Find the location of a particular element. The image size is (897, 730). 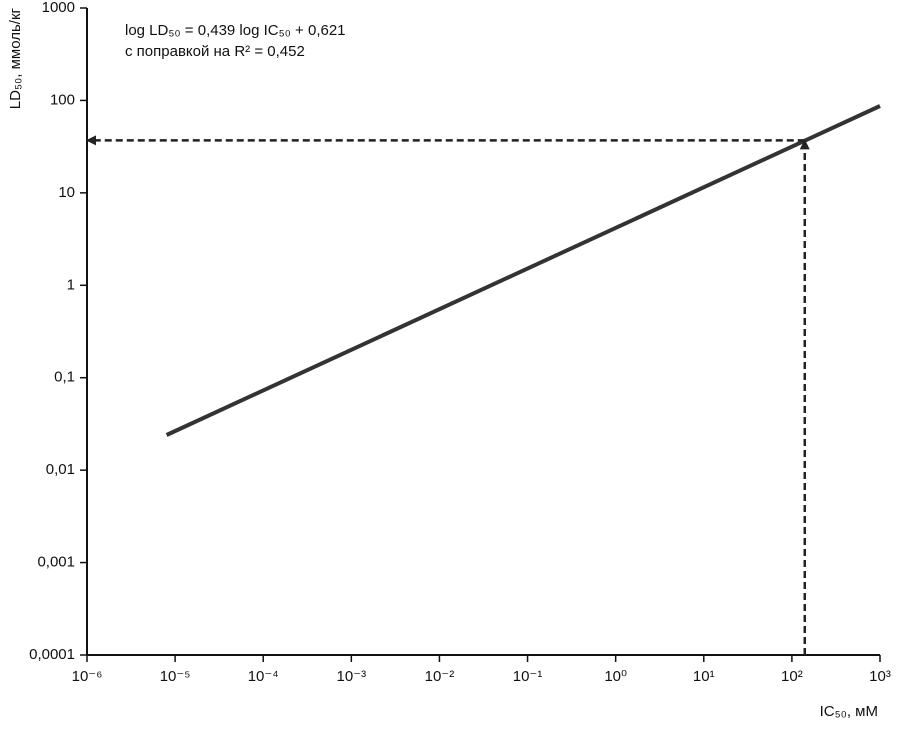

y-axis-label: LD₅₀, ммоль/кг is located at coordinates (15, 58).